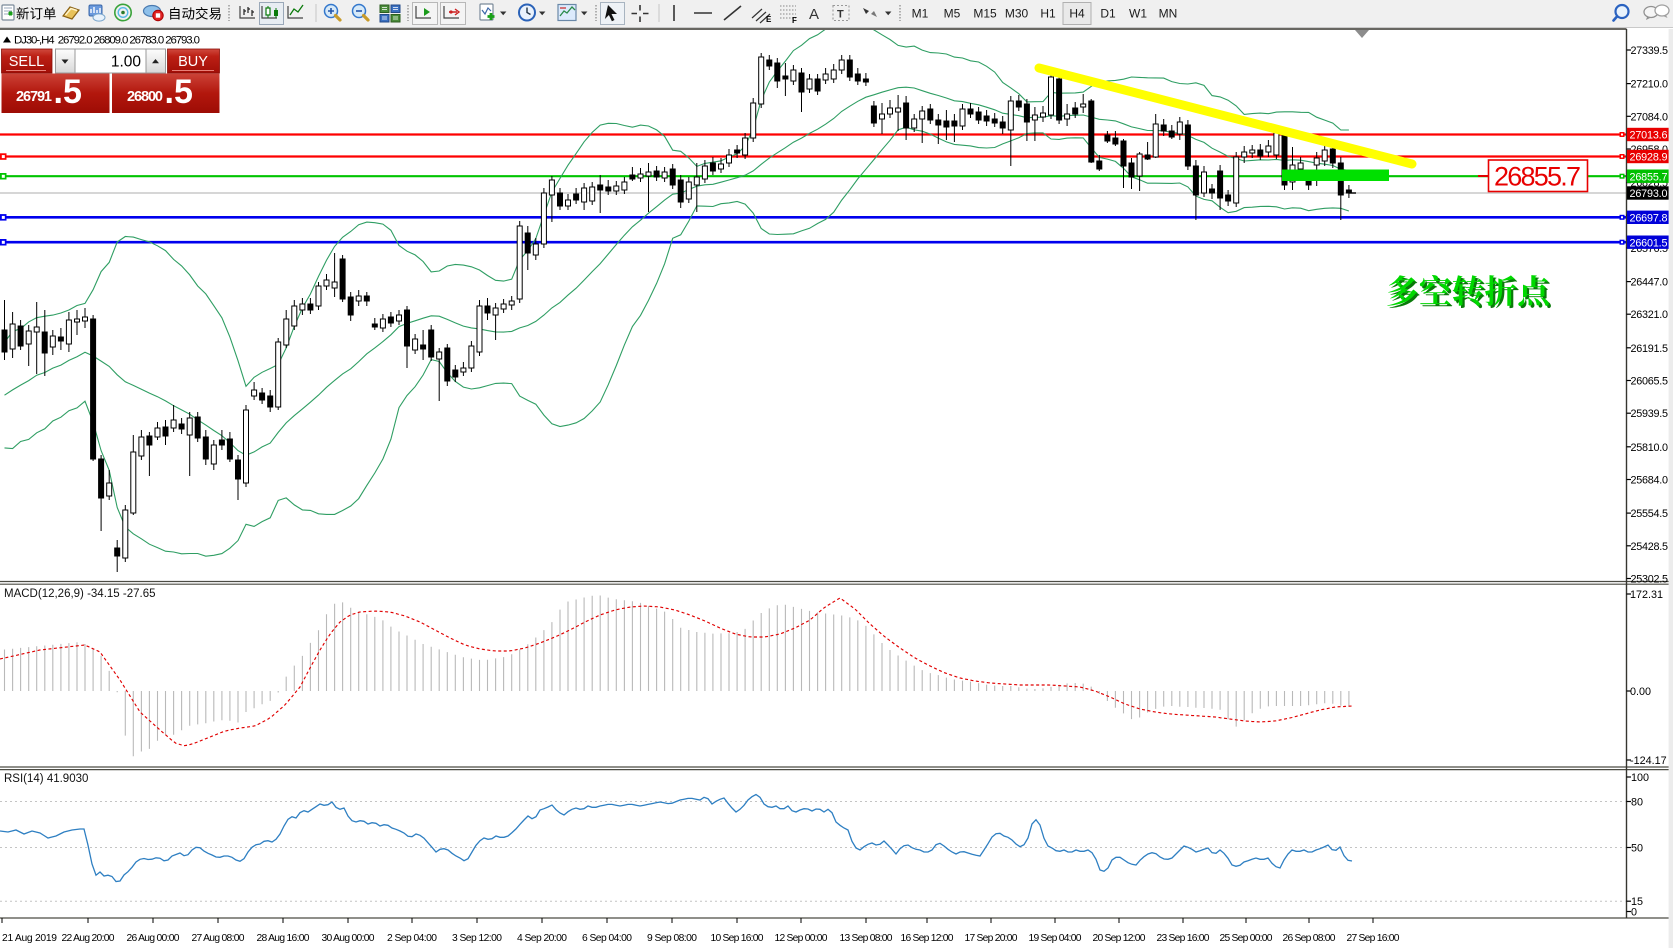 Image resolution: width=1673 pixels, height=948 pixels. What do you see at coordinates (46, 779) in the screenshot?
I see `svg-text: RSI(14) 41.9030` at bounding box center [46, 779].